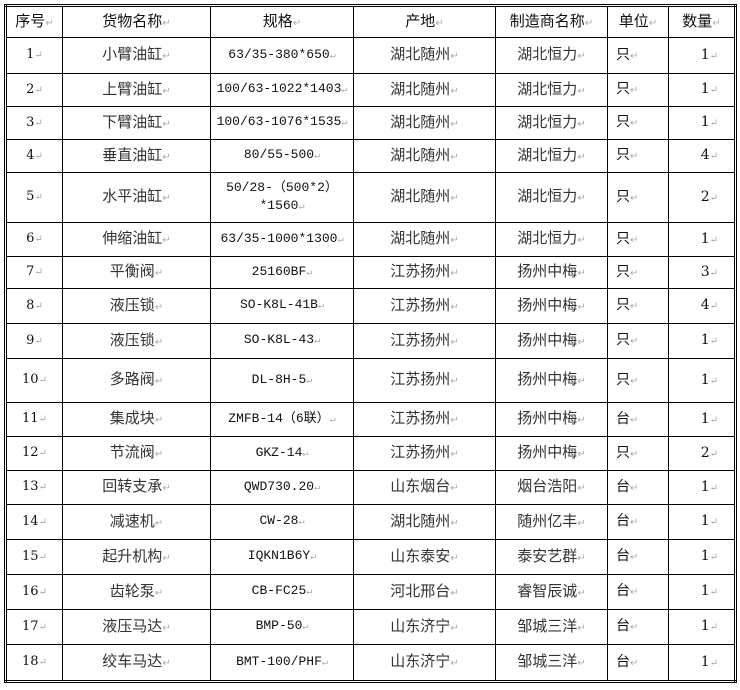 This screenshot has width=740, height=690. Describe the element at coordinates (136, 123) in the screenshot. I see `cell-goods-name: 下臂油缸` at that location.